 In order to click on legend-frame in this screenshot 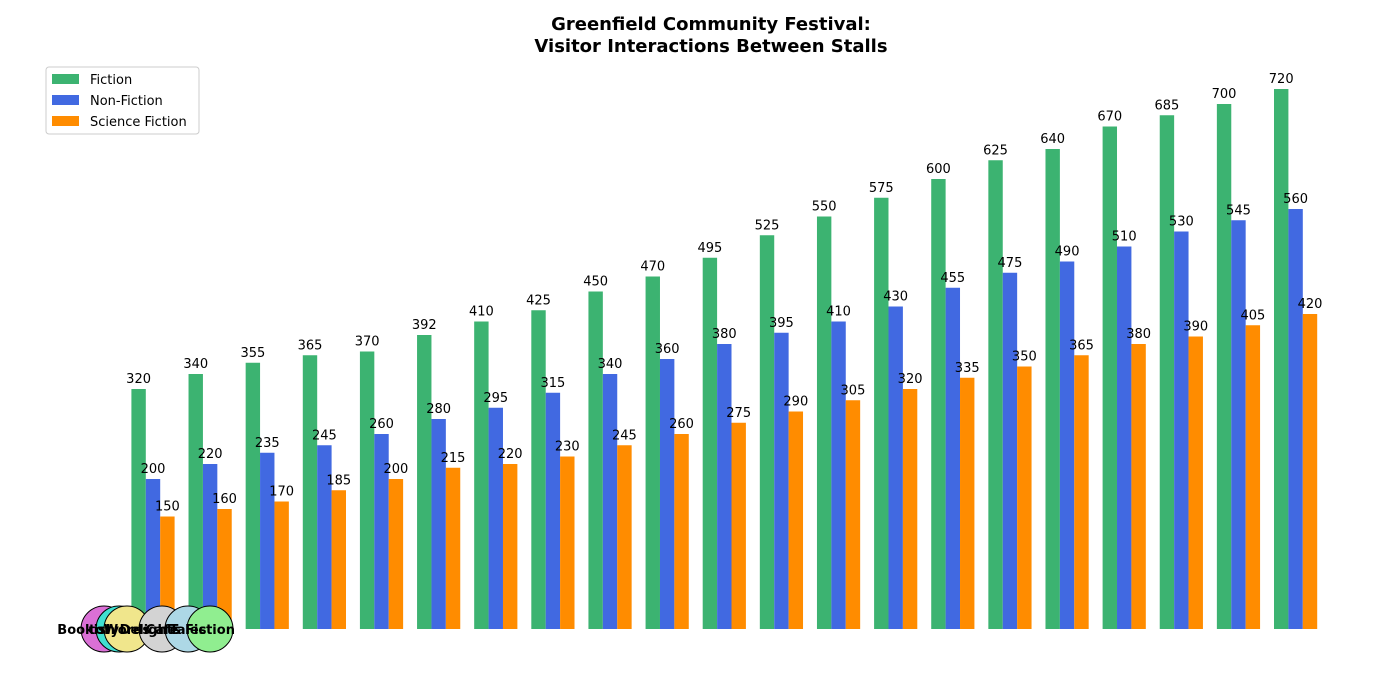, I will do `click(122, 100)`.